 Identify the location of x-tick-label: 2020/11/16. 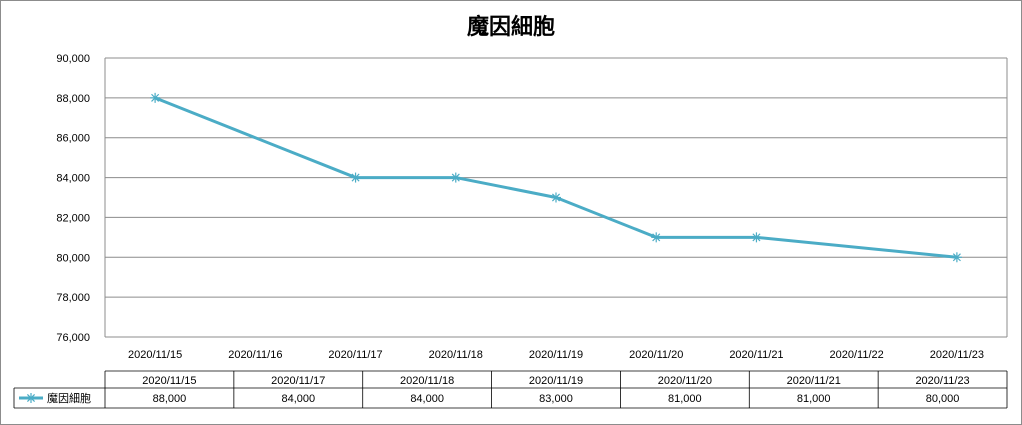
(255, 355).